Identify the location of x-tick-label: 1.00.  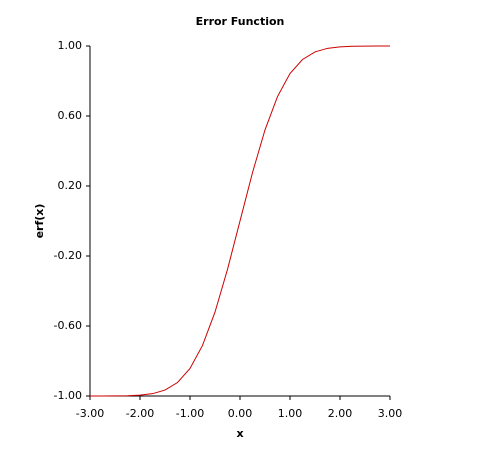
(290, 413).